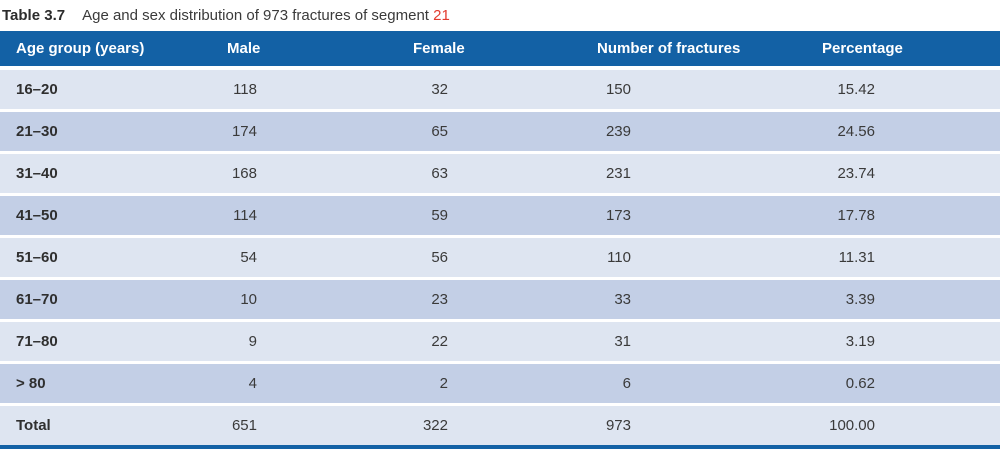  Describe the element at coordinates (37, 341) in the screenshot. I see `age-group-cell: 71–80` at that location.